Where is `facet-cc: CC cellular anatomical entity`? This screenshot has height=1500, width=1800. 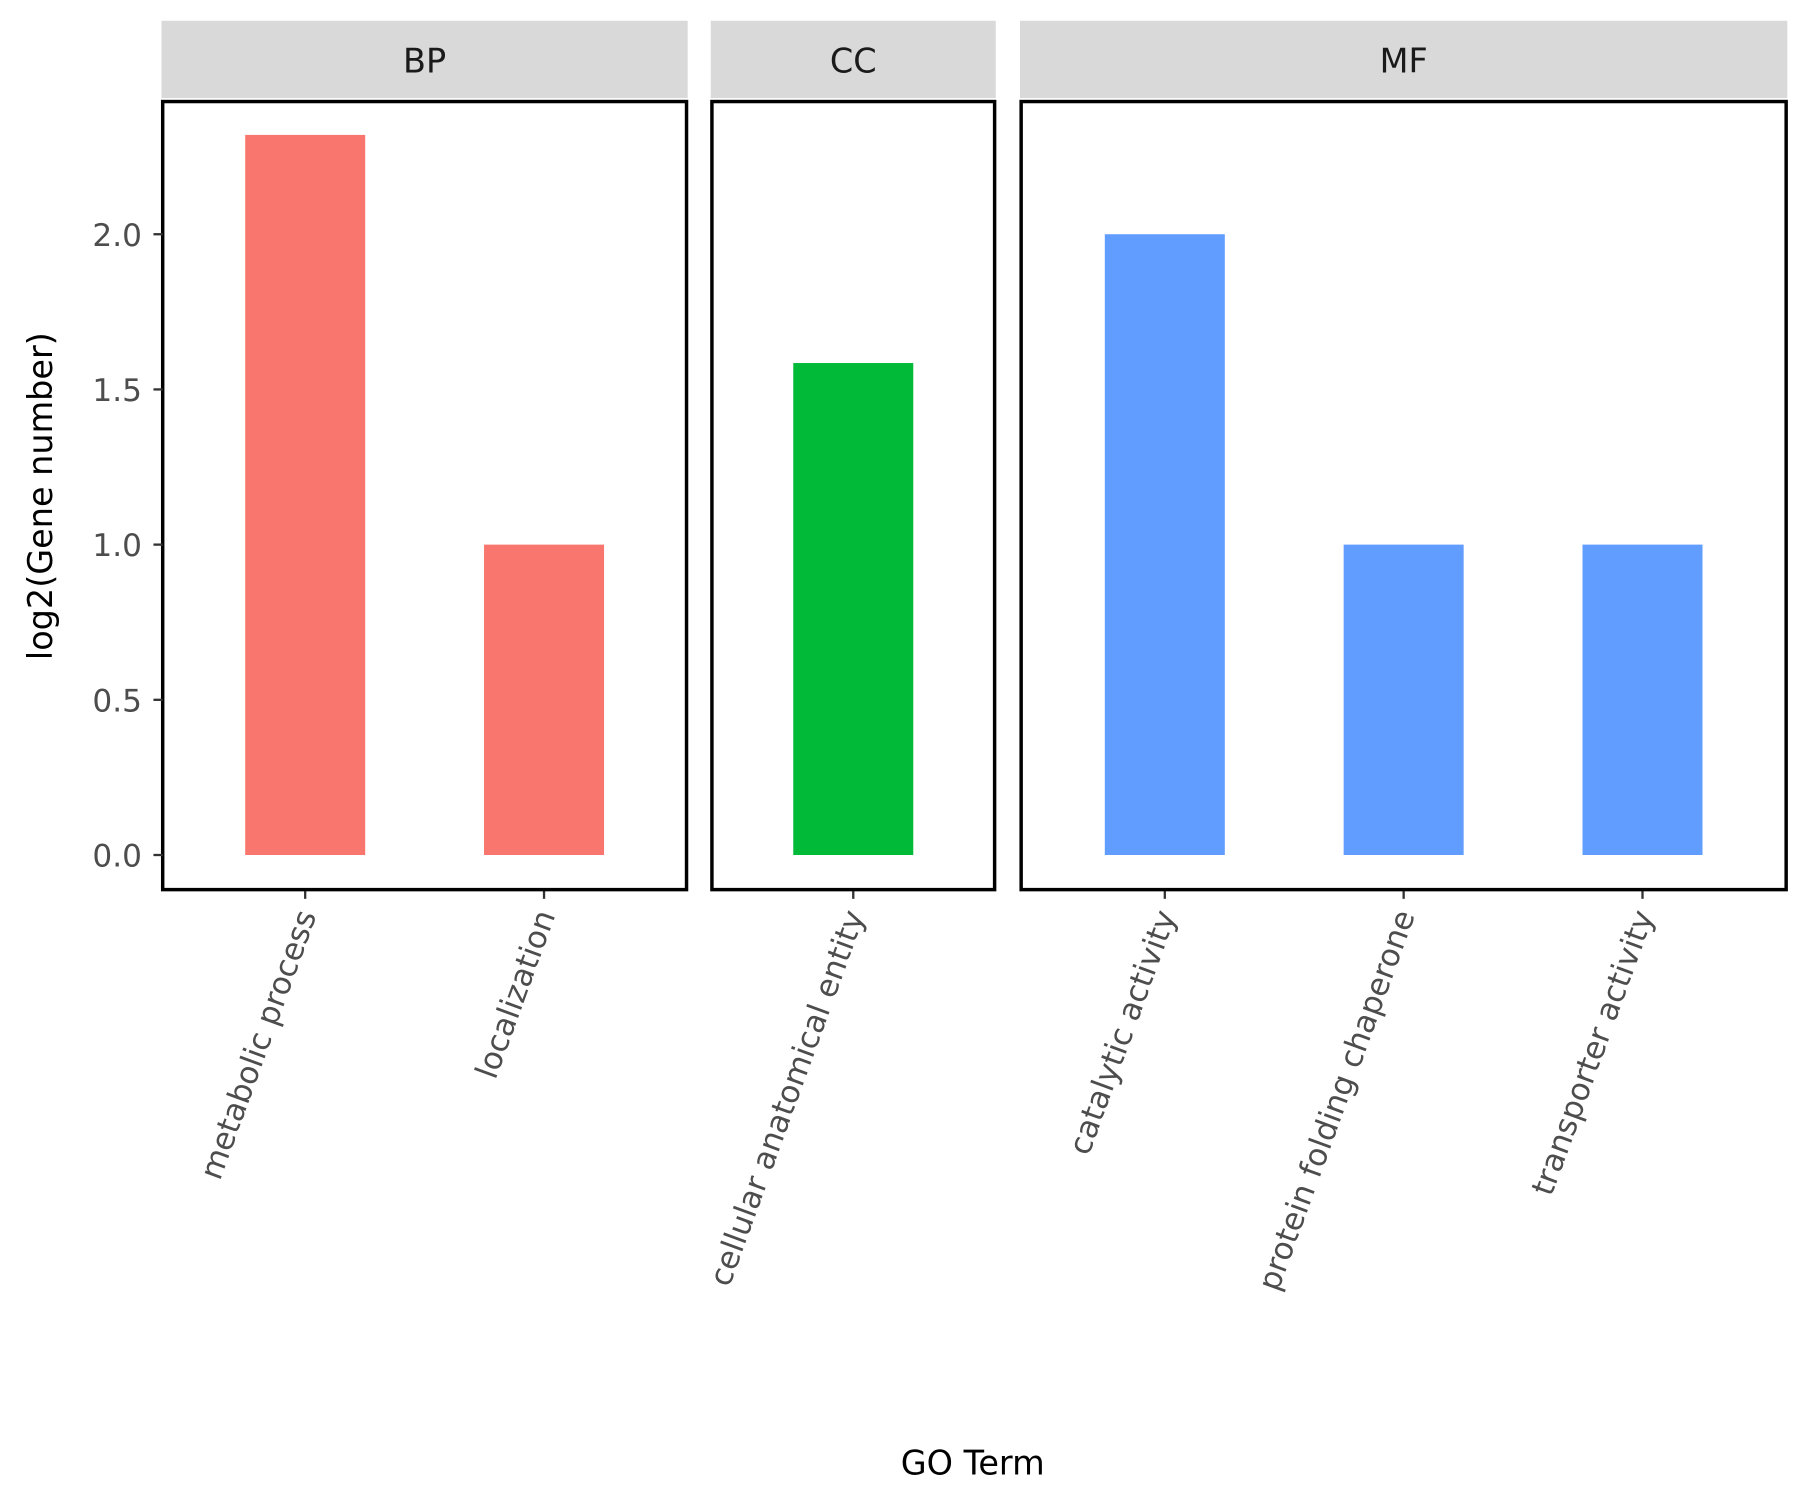 facet-cc: CC cellular anatomical entity is located at coordinates (850, 655).